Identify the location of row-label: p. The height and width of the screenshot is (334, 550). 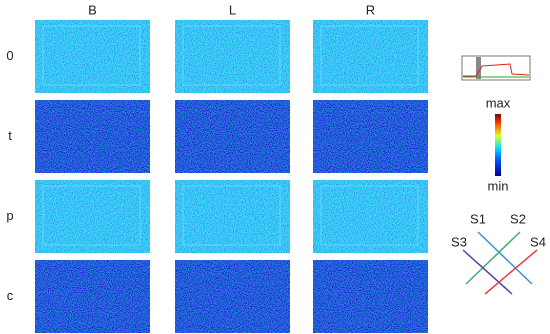
(9, 215).